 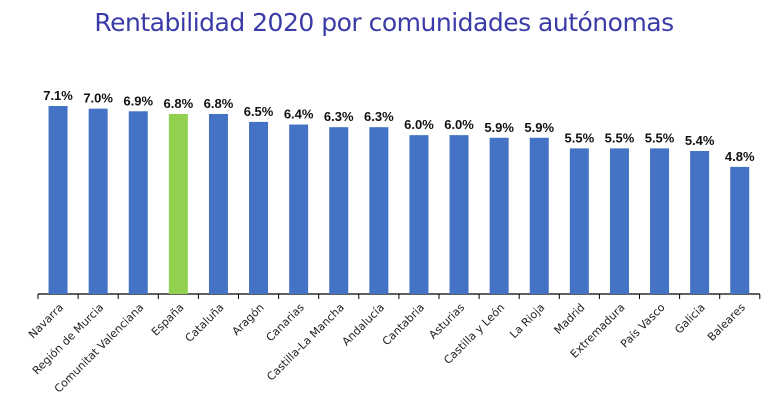 What do you see at coordinates (68, 339) in the screenshot?
I see `category-label: Región de Murcia` at bounding box center [68, 339].